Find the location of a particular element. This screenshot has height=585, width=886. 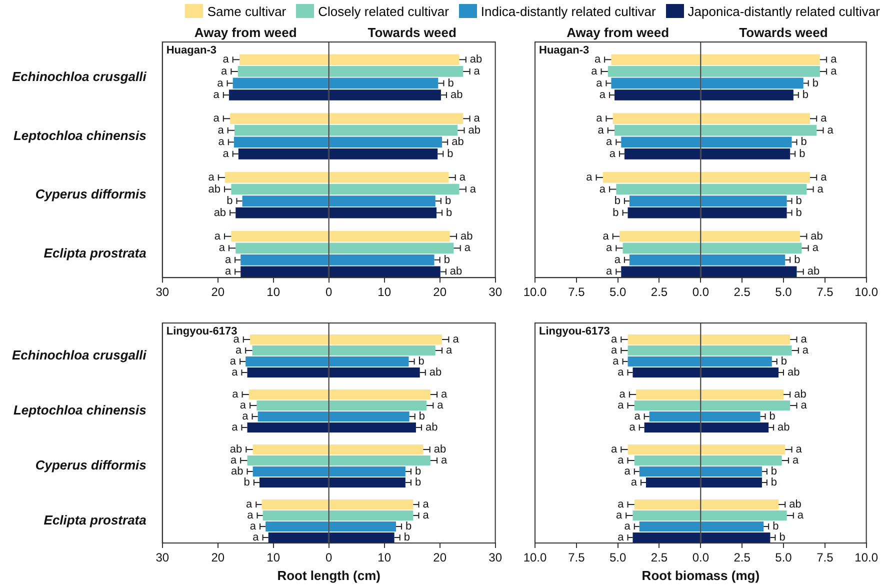

y-tick-label: Echinochloa crusgalli is located at coordinates (79, 355).